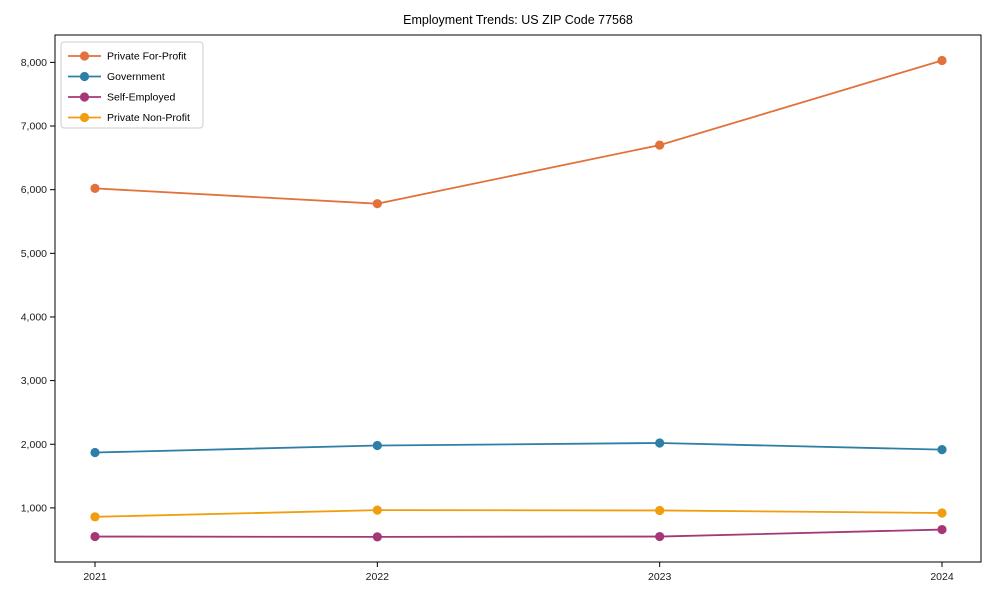  I want to click on x-axis-tick-label: 2024, so click(942, 577).